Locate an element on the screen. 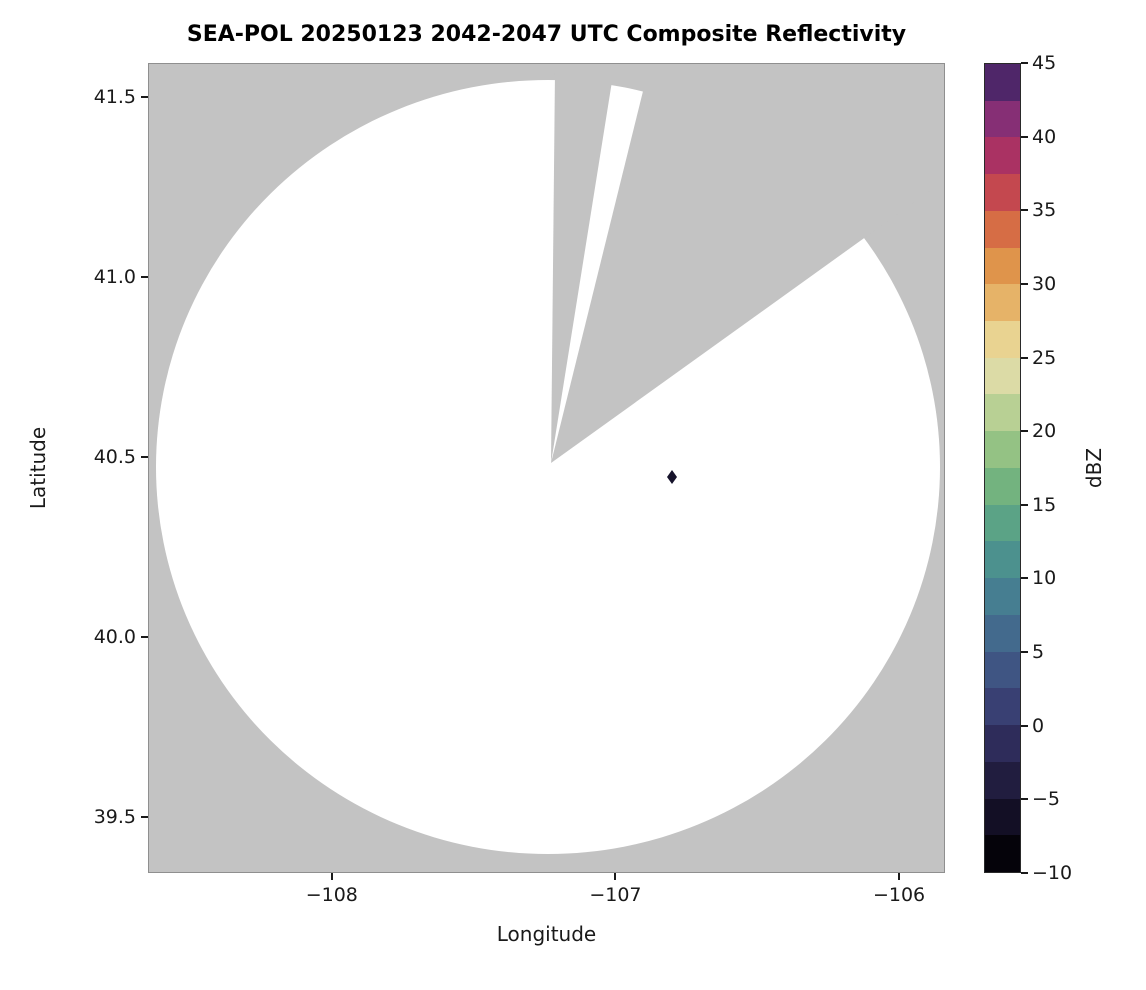  colorbar-tick-label: 0 is located at coordinates (1038, 725).